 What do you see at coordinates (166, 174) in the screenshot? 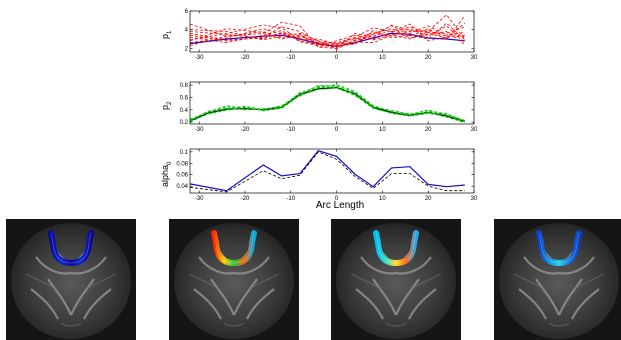
I see `ylabel-alpha0: alpha0` at bounding box center [166, 174].